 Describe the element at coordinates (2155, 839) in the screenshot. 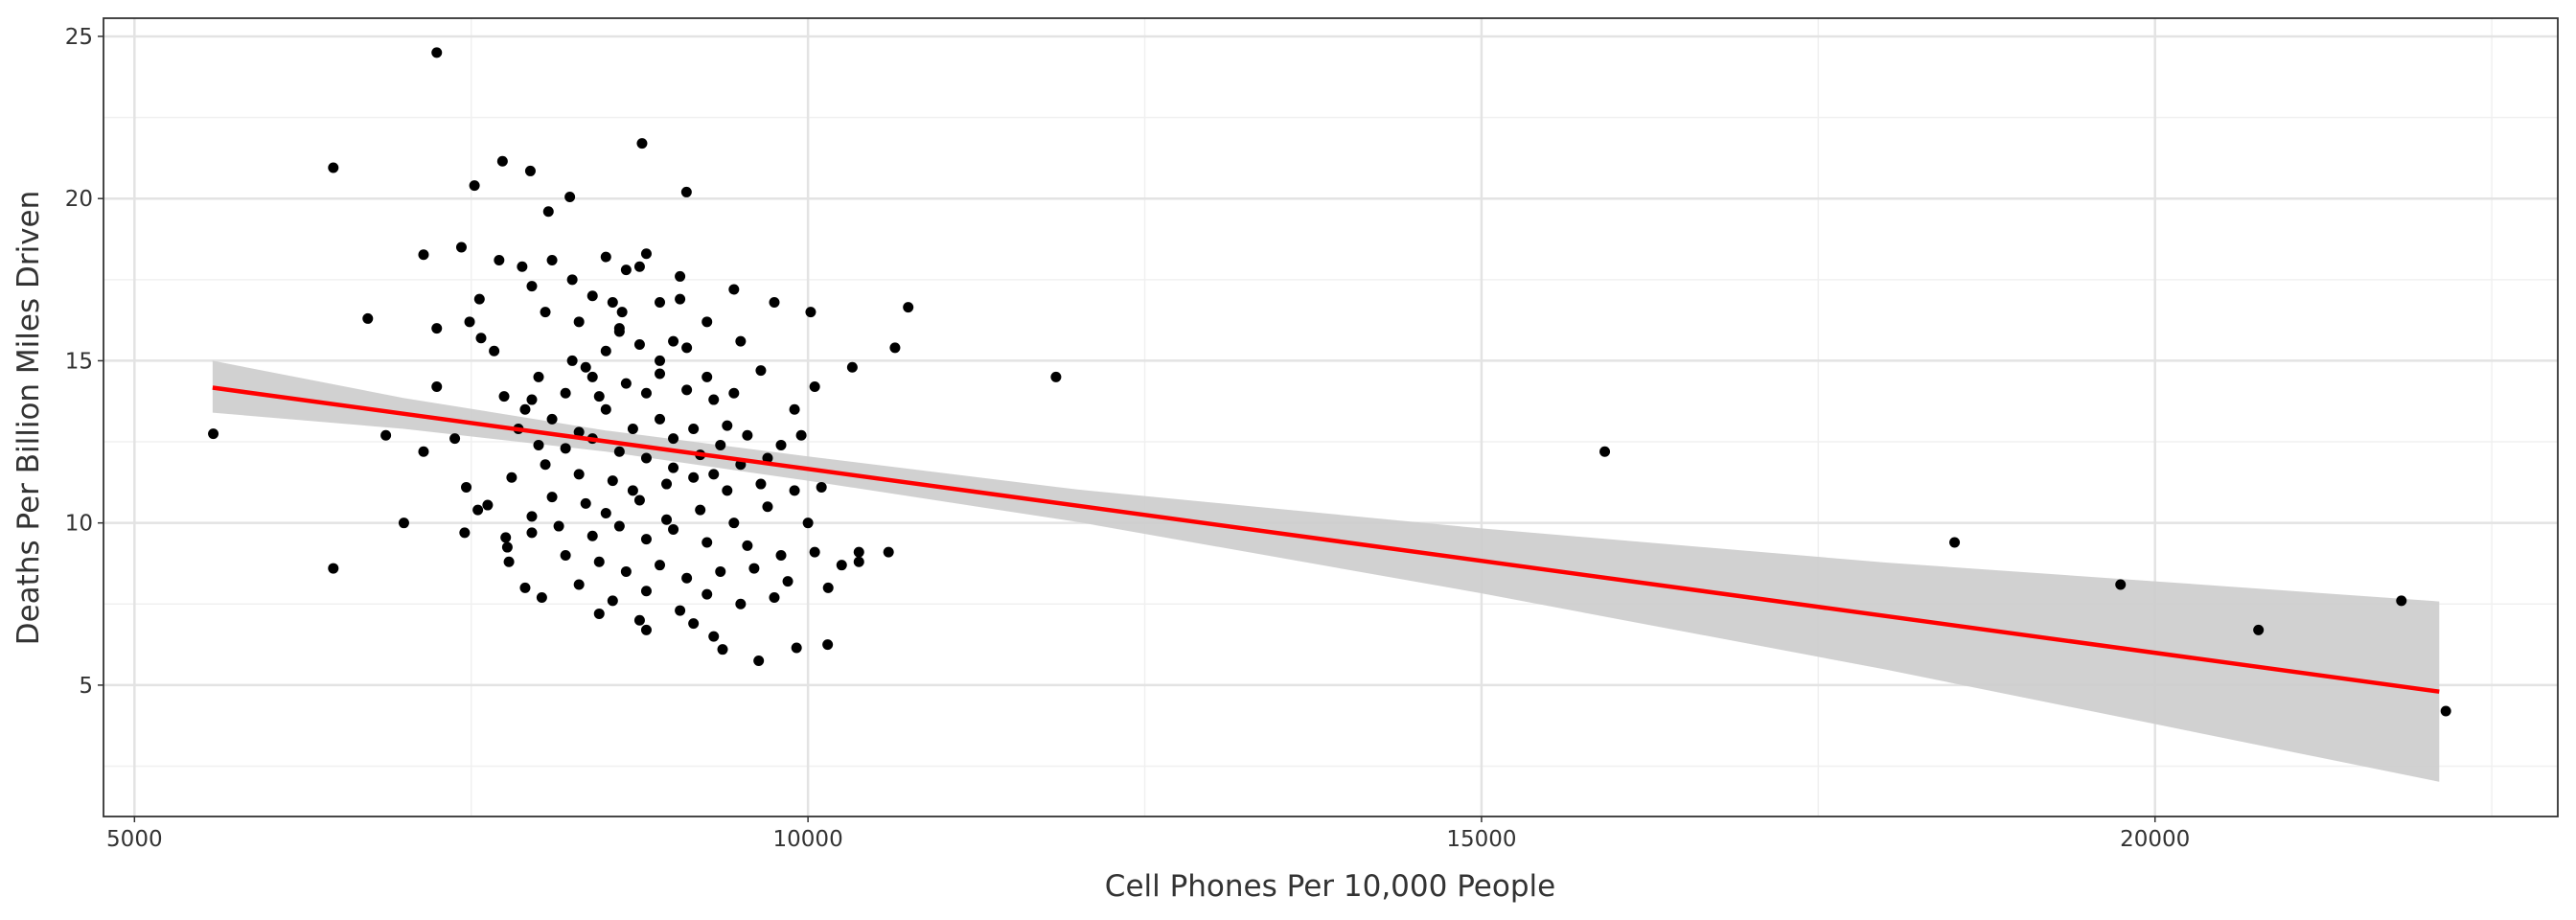

I see `x-tick-label: 20000` at that location.